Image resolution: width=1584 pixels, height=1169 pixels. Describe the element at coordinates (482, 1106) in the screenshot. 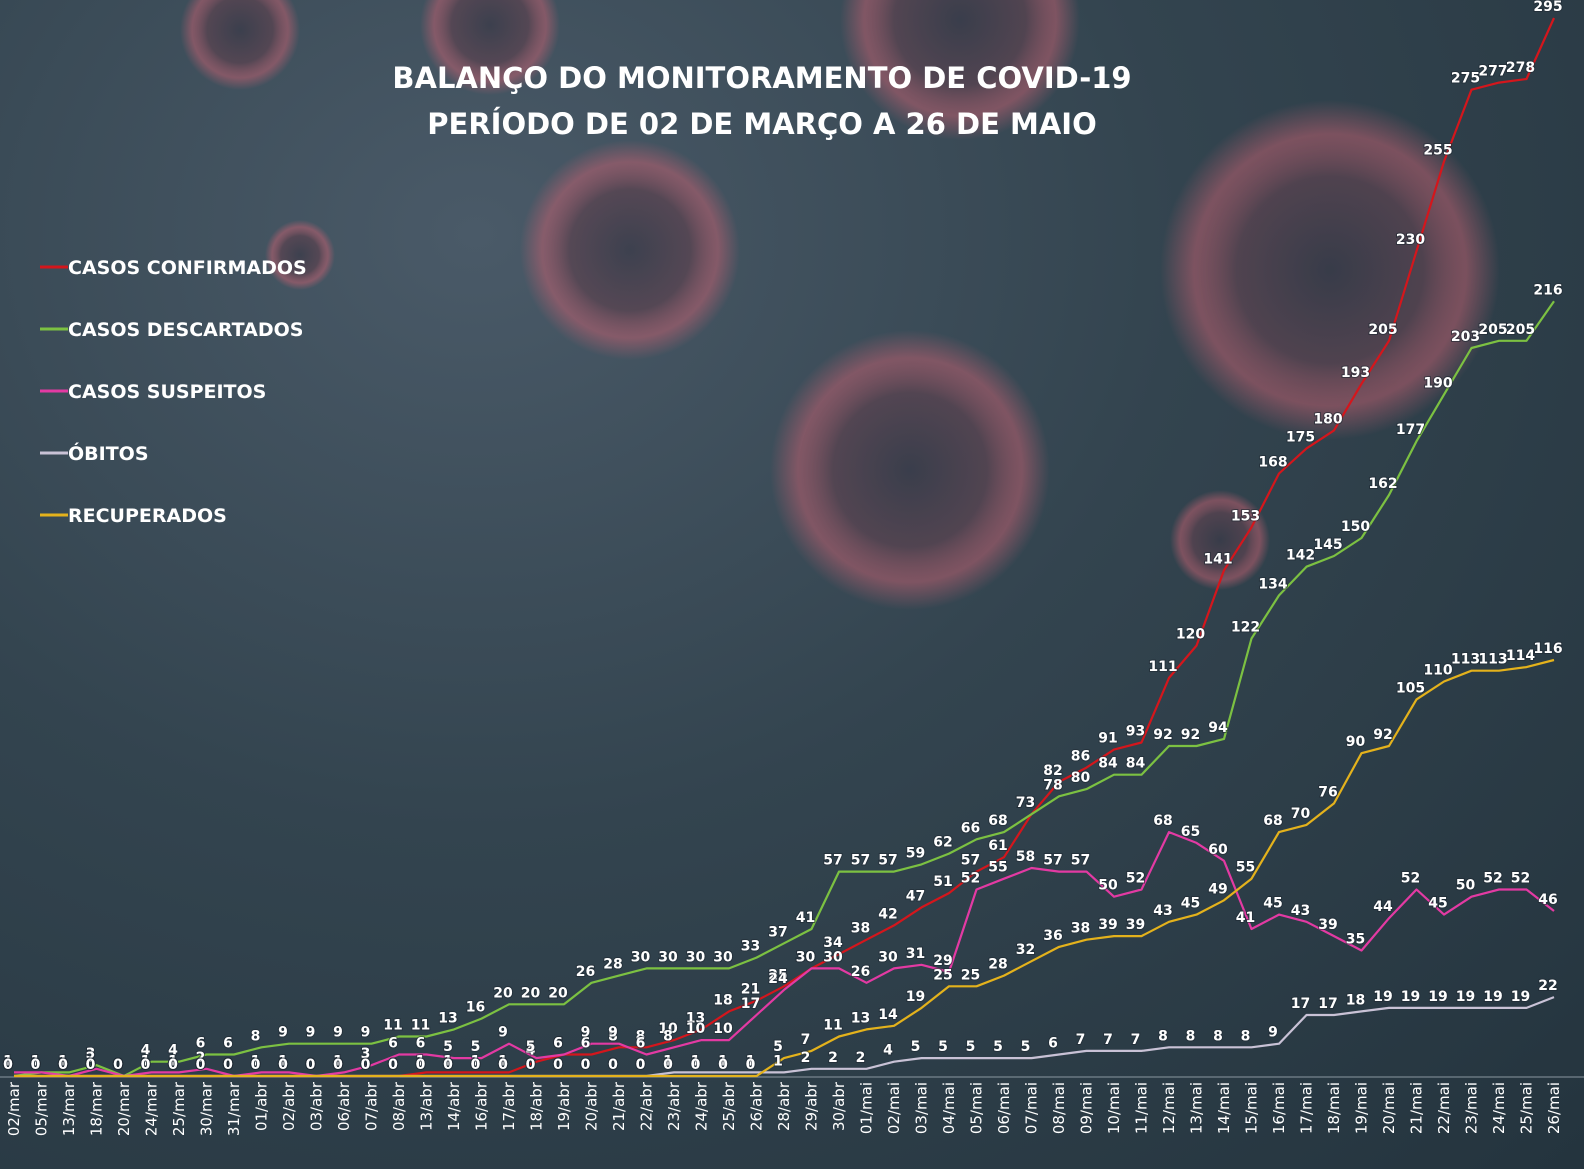

I see `x-tick-label: 16/abr` at that location.